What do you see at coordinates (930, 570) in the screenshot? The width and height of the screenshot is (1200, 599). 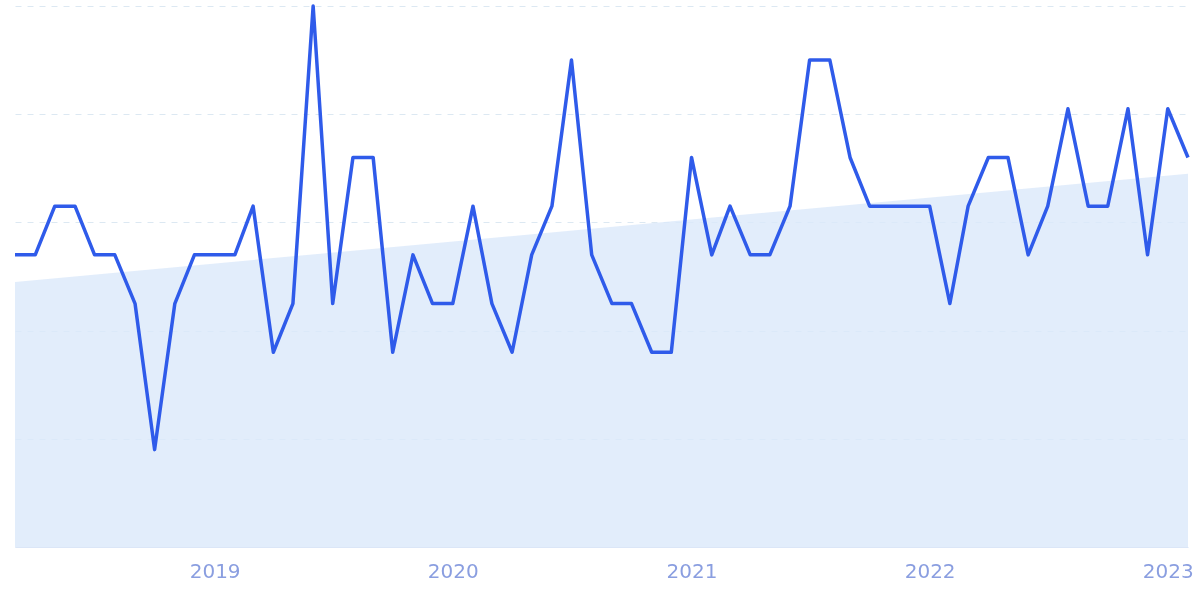 I see `x-tick-label: 2022` at bounding box center [930, 570].